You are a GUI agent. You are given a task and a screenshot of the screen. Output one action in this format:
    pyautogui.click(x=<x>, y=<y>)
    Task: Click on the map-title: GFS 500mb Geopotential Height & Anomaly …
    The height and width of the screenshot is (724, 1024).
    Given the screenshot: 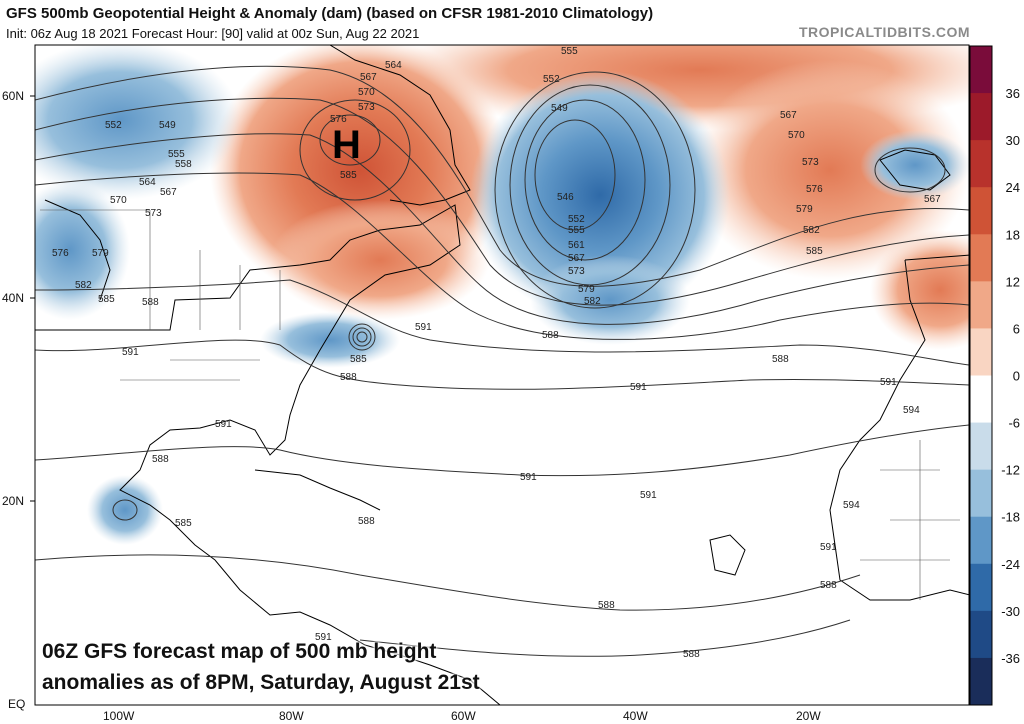 What is the action you would take?
    pyautogui.click(x=330, y=13)
    